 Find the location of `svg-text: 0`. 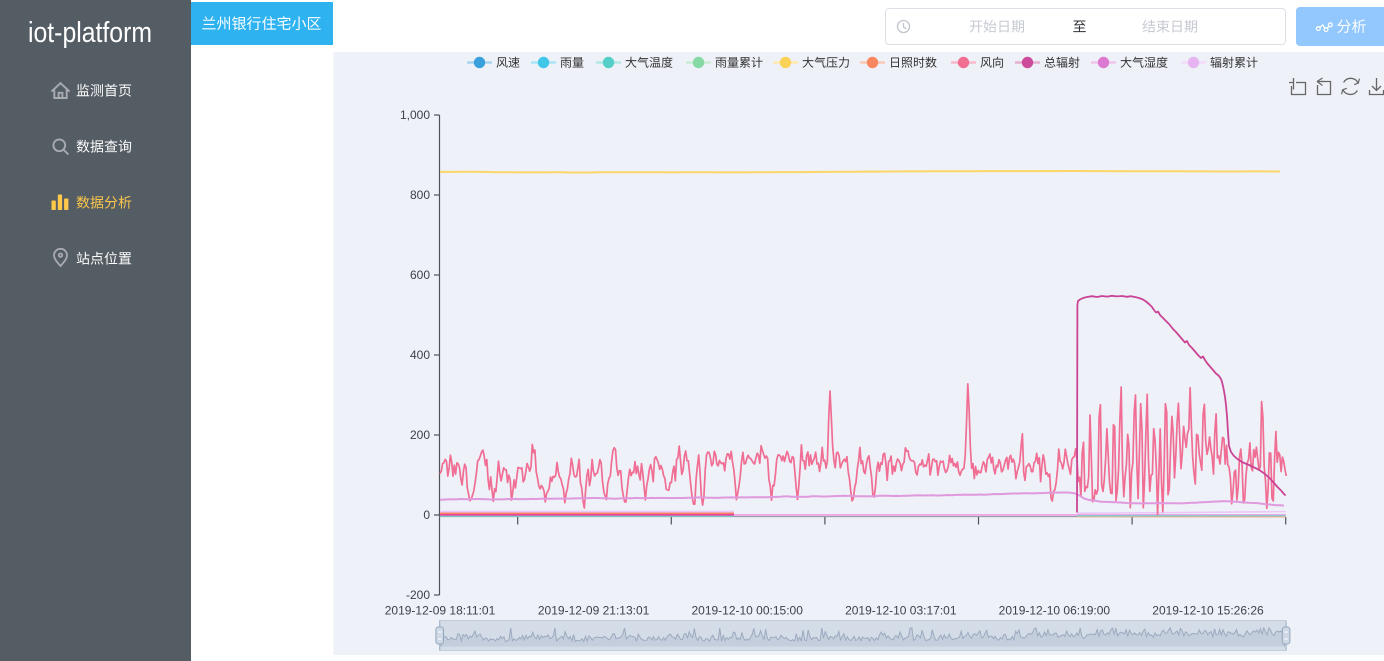

svg-text: 0 is located at coordinates (426, 515).